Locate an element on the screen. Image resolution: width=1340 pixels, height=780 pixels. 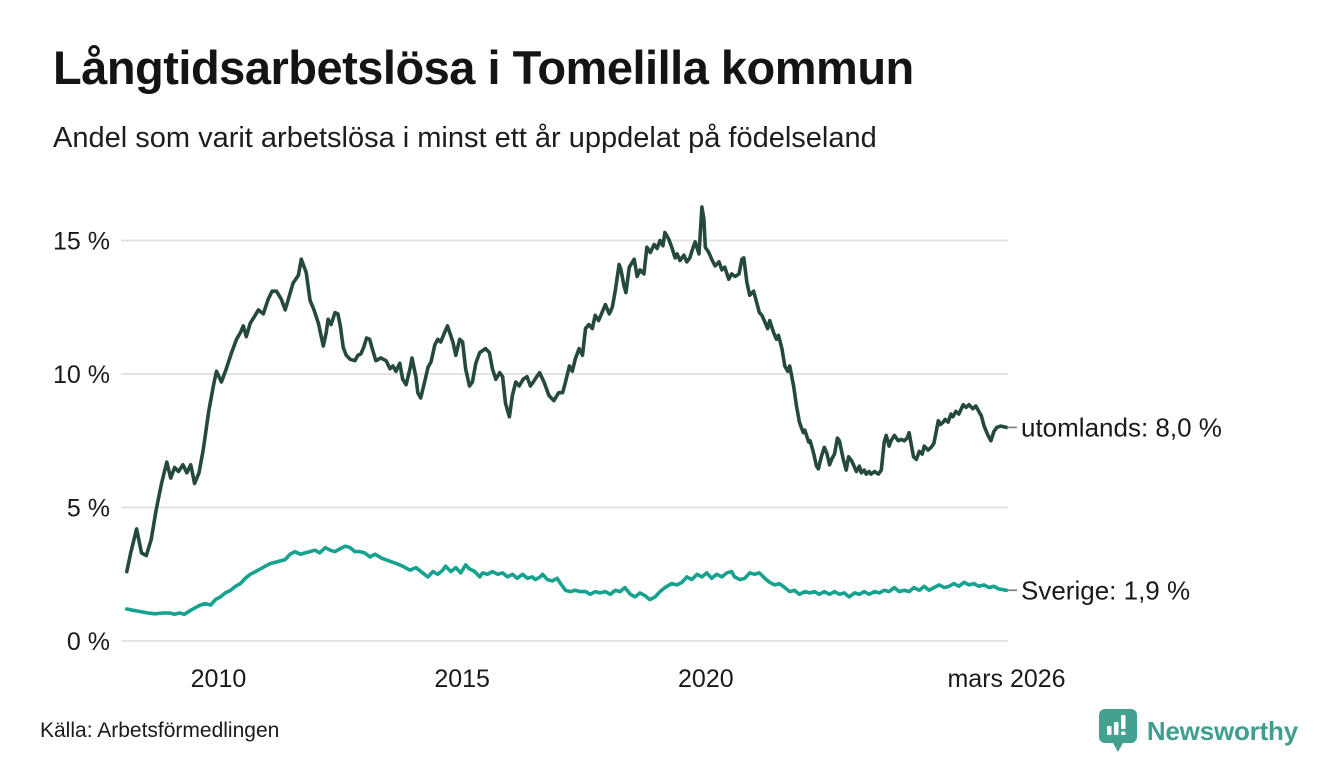
source-note: Källa: Arbetsförmedlingen is located at coordinates (160, 730).